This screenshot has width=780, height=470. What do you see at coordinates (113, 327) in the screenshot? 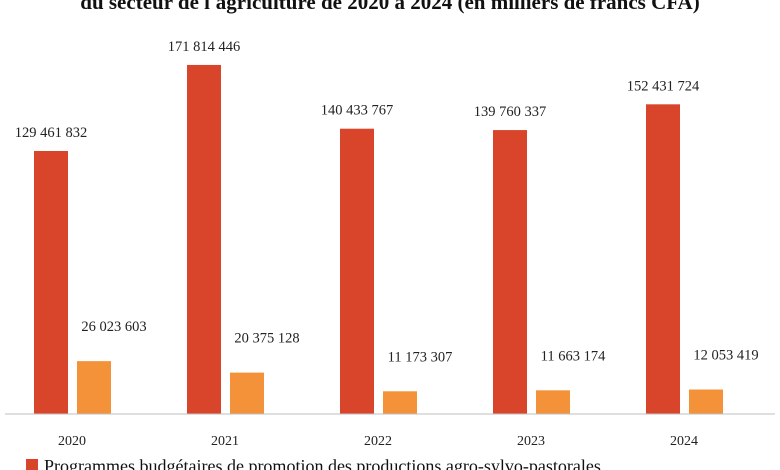
I see `value-label-series-2-2020: 26 023 603` at bounding box center [113, 327].